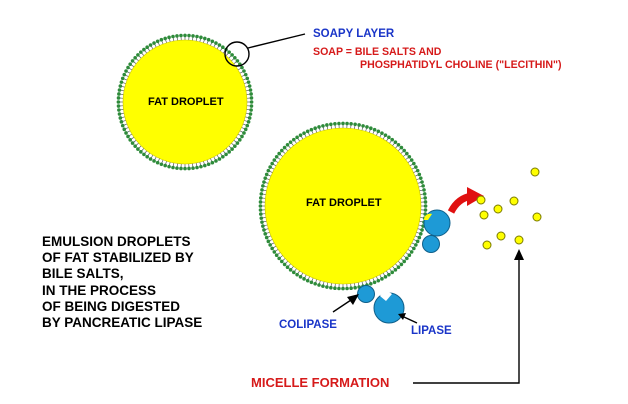  What do you see at coordinates (431, 331) in the screenshot?
I see `lipase-label: LIPASE` at bounding box center [431, 331].